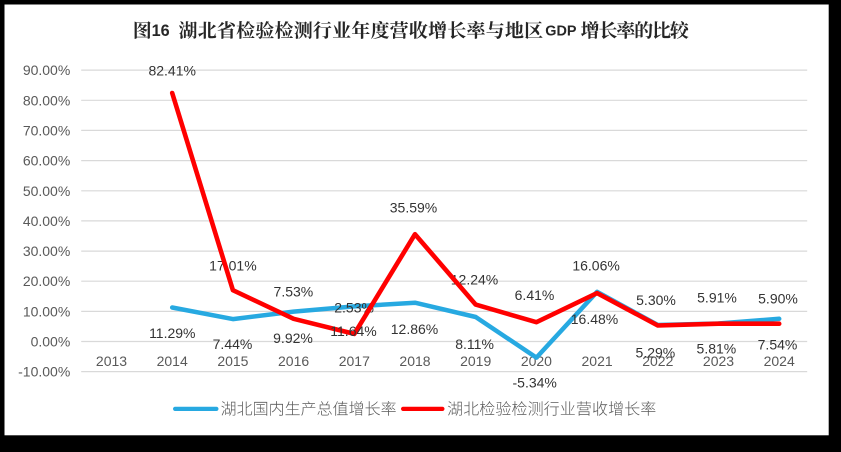 Image resolution: width=841 pixels, height=452 pixels. What do you see at coordinates (46, 161) in the screenshot?
I see `svg-text: 60.00%` at bounding box center [46, 161].